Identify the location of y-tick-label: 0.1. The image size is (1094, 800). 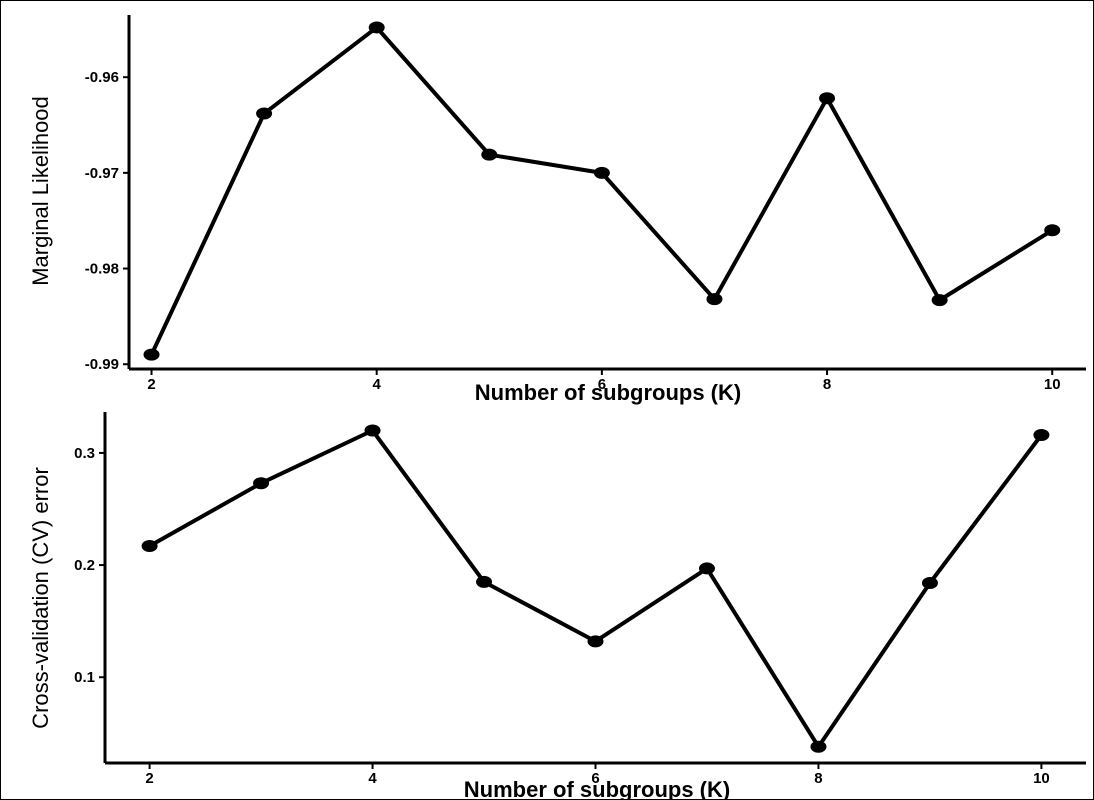
(84, 677).